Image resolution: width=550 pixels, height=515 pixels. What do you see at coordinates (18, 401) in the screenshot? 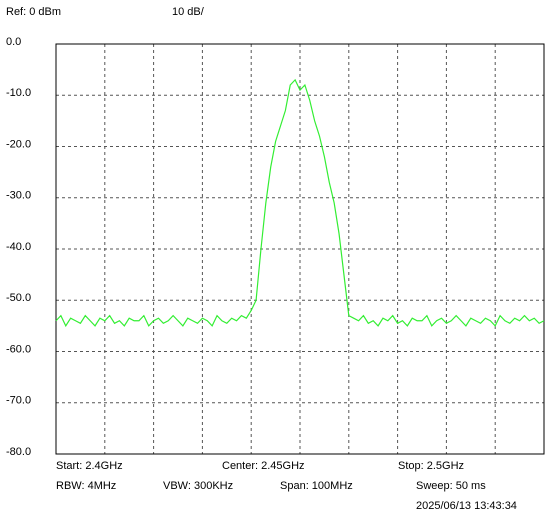
I see `y-tick-label: -70.0` at bounding box center [18, 401].